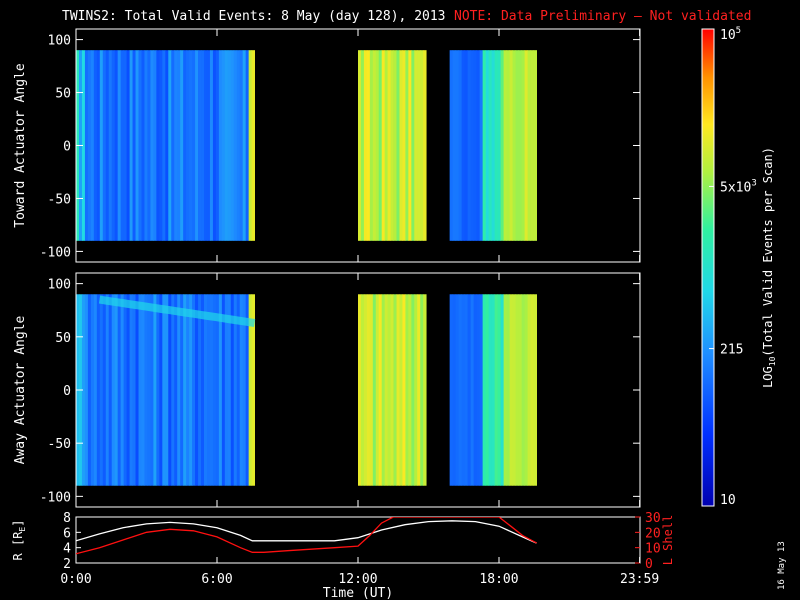 The image size is (800, 600). I want to click on orbit-frame, so click(358, 540).